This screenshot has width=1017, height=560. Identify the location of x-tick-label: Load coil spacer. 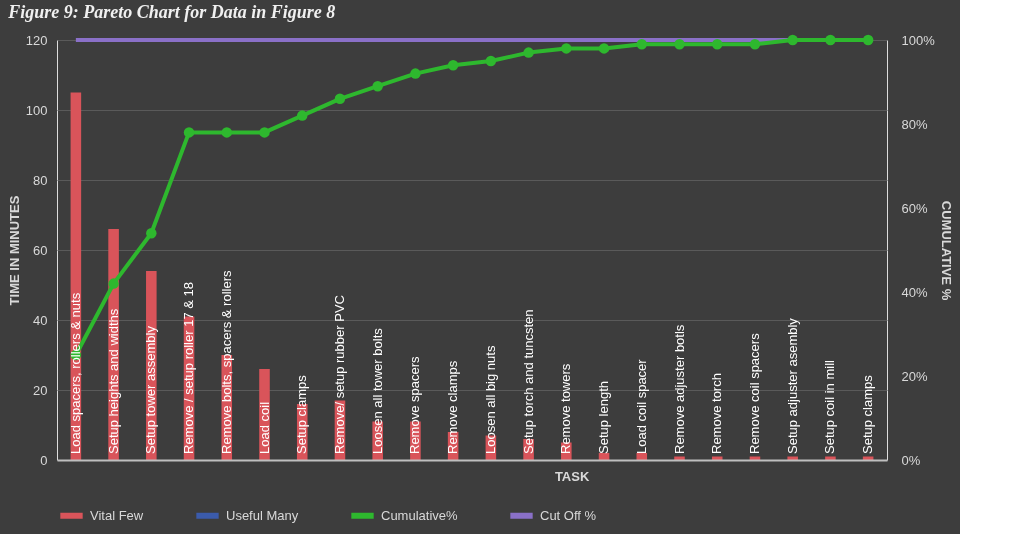
(641, 406).